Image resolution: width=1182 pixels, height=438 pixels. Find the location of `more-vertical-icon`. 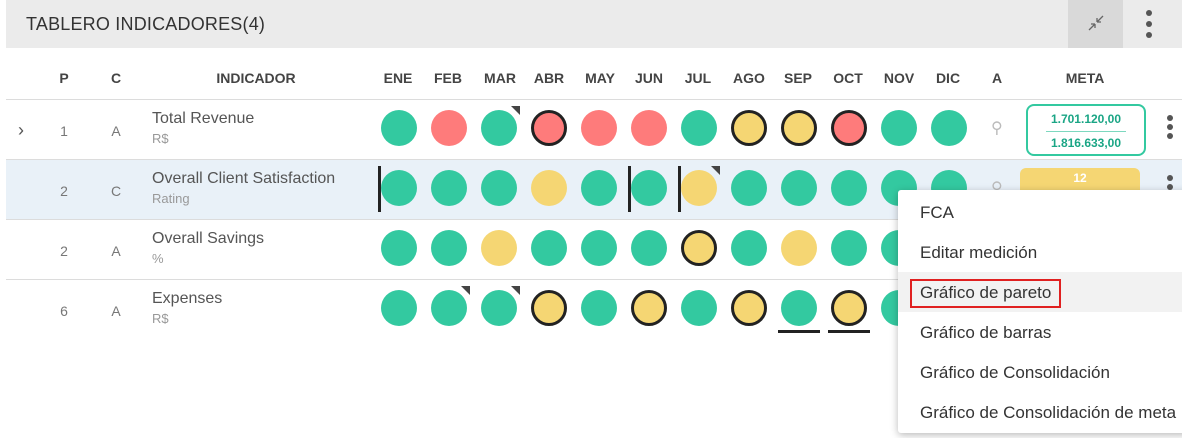

more-vertical-icon is located at coordinates (1149, 24).